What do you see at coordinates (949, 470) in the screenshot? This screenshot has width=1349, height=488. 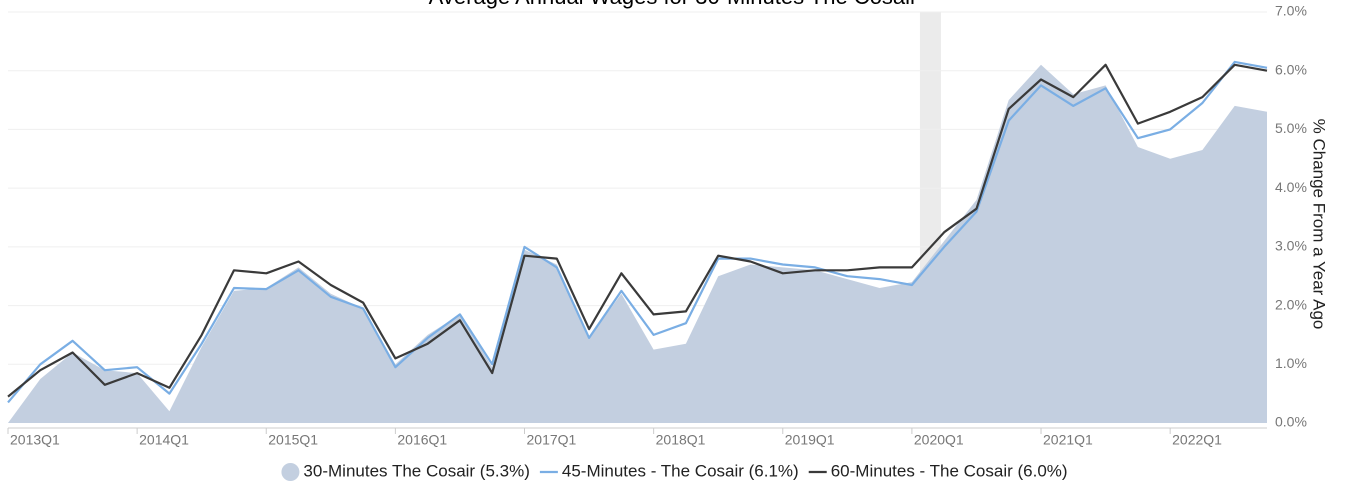 I see `legend-label: 60-Minutes - The Cosair (6.0%)` at bounding box center [949, 470].